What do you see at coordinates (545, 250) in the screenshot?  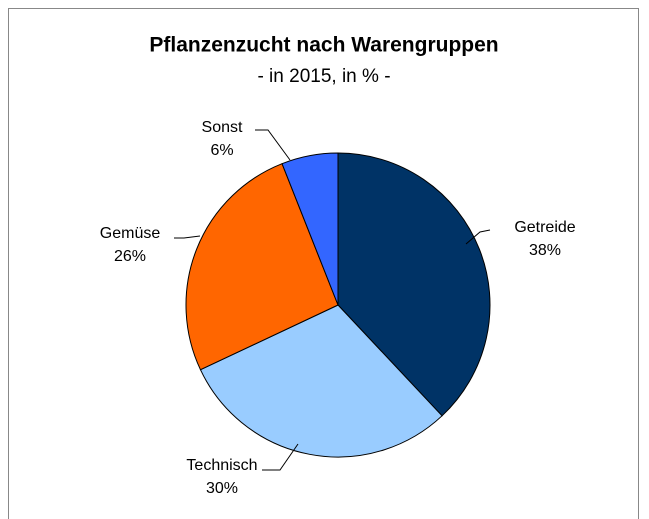 I see `slice-value-label: 38%` at bounding box center [545, 250].